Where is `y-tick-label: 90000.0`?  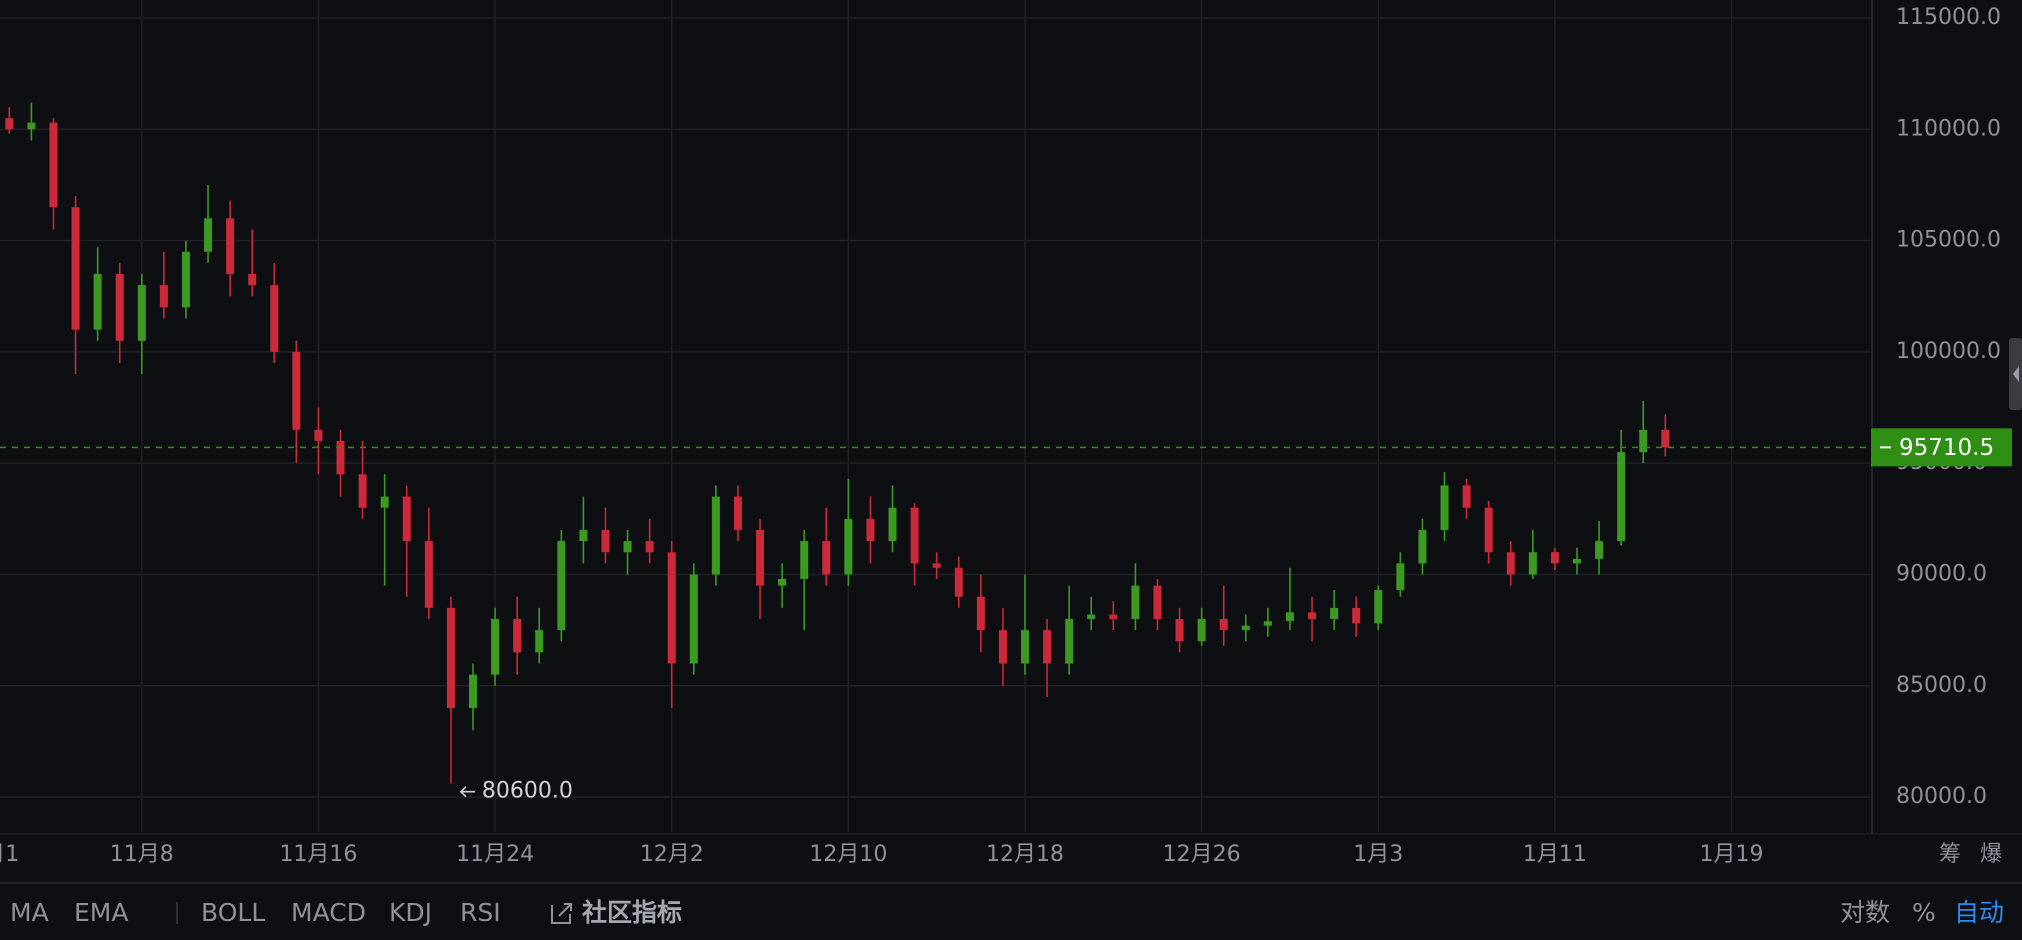
y-tick-label: 90000.0 is located at coordinates (1941, 573).